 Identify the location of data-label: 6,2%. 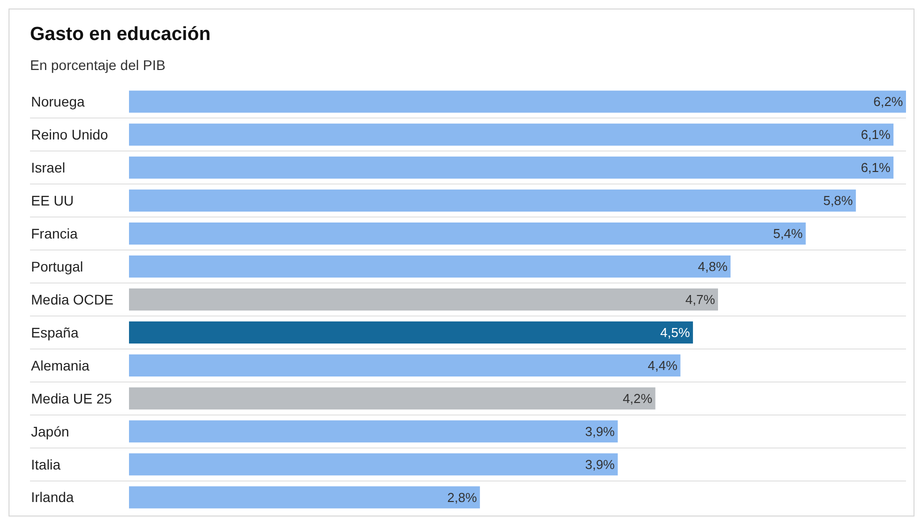
(888, 102).